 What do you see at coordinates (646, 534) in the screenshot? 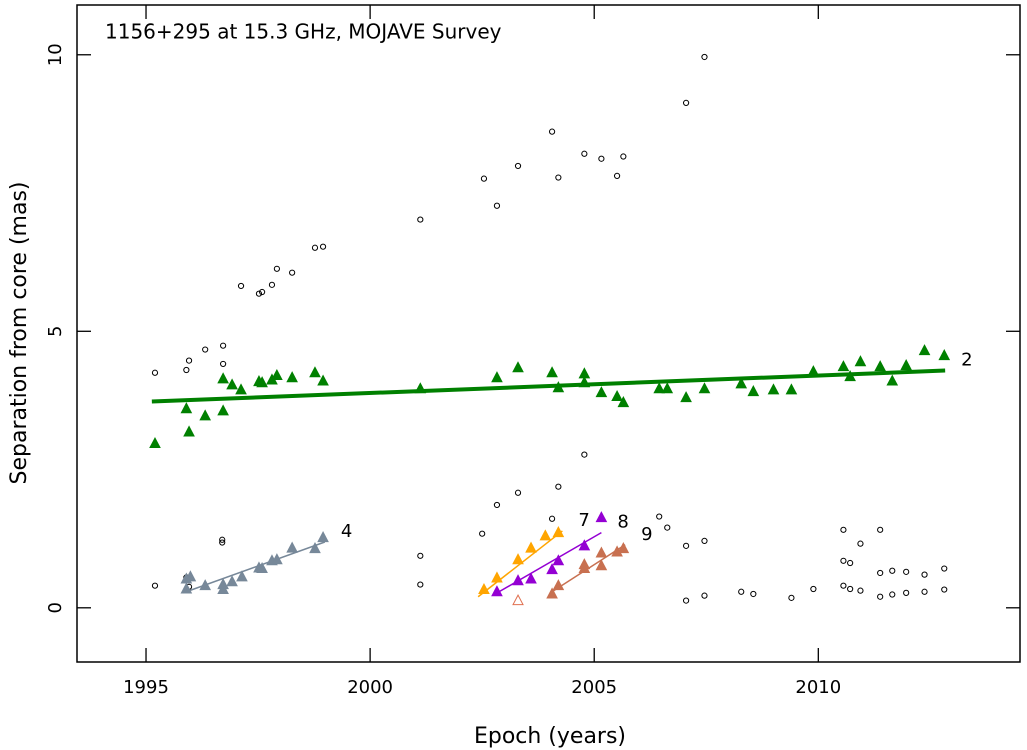
I see `series-label: 9` at bounding box center [646, 534].